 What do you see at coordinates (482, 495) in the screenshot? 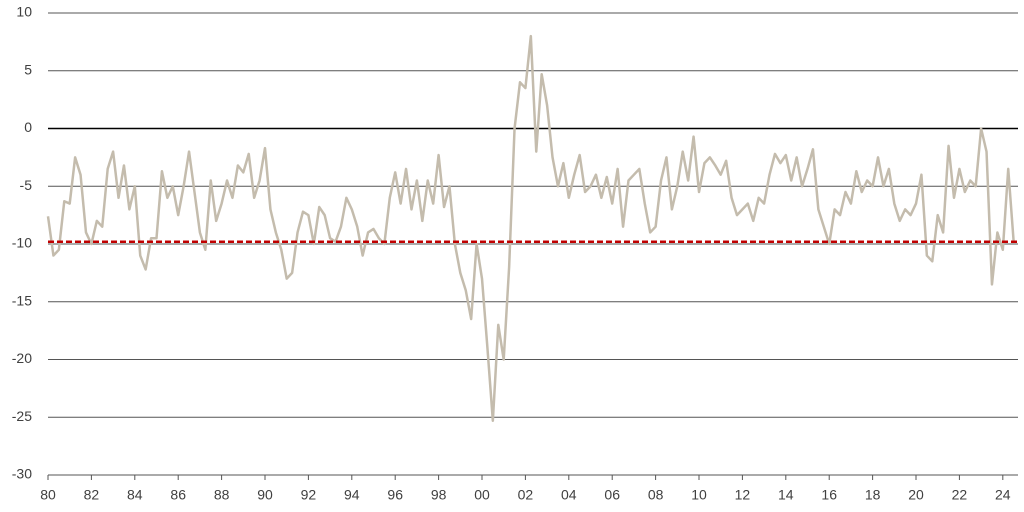
I see `x-tick-label: 00` at bounding box center [482, 495].